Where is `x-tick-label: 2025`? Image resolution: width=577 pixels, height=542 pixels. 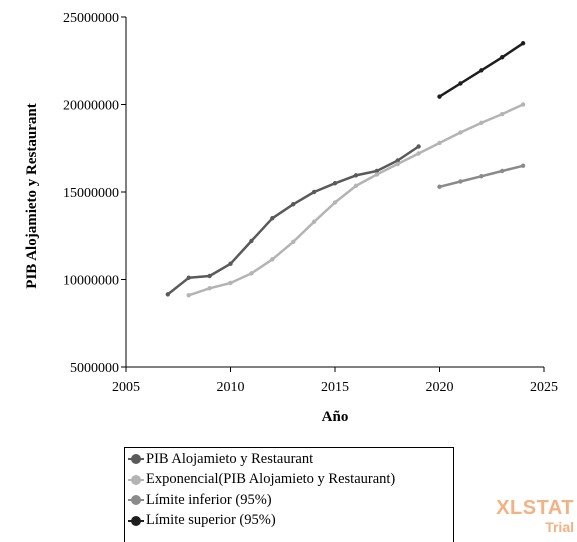
x-tick-label: 2025 is located at coordinates (544, 387).